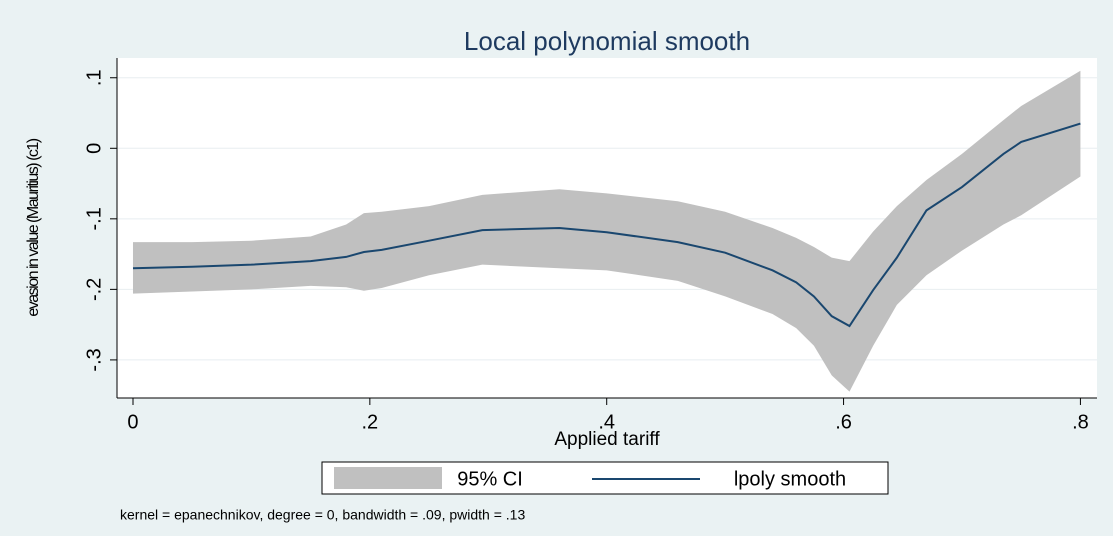  I want to click on x-tick-label: .8, so click(1080, 422).